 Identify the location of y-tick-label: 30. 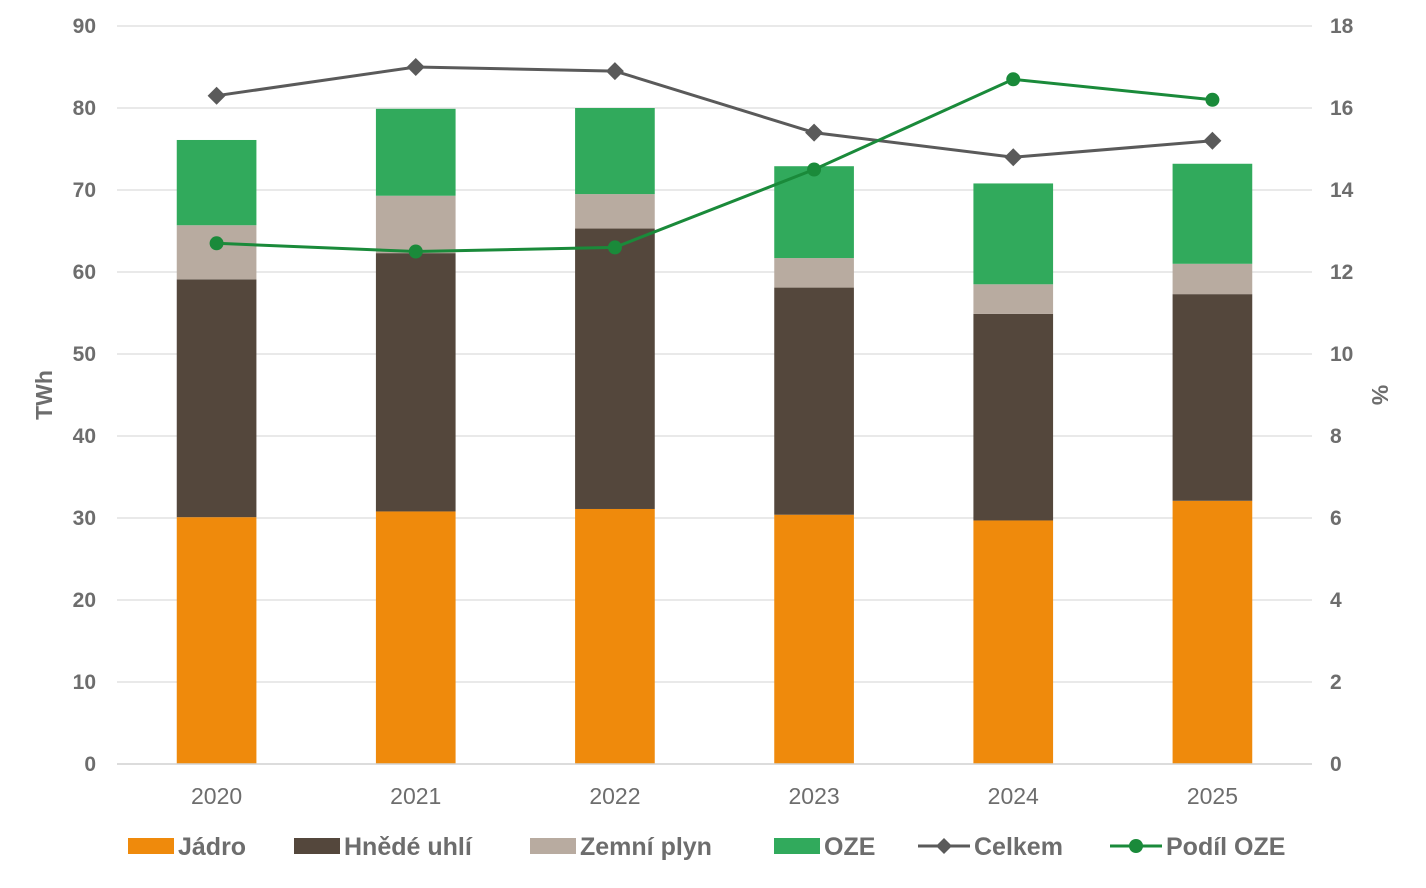
(84, 518).